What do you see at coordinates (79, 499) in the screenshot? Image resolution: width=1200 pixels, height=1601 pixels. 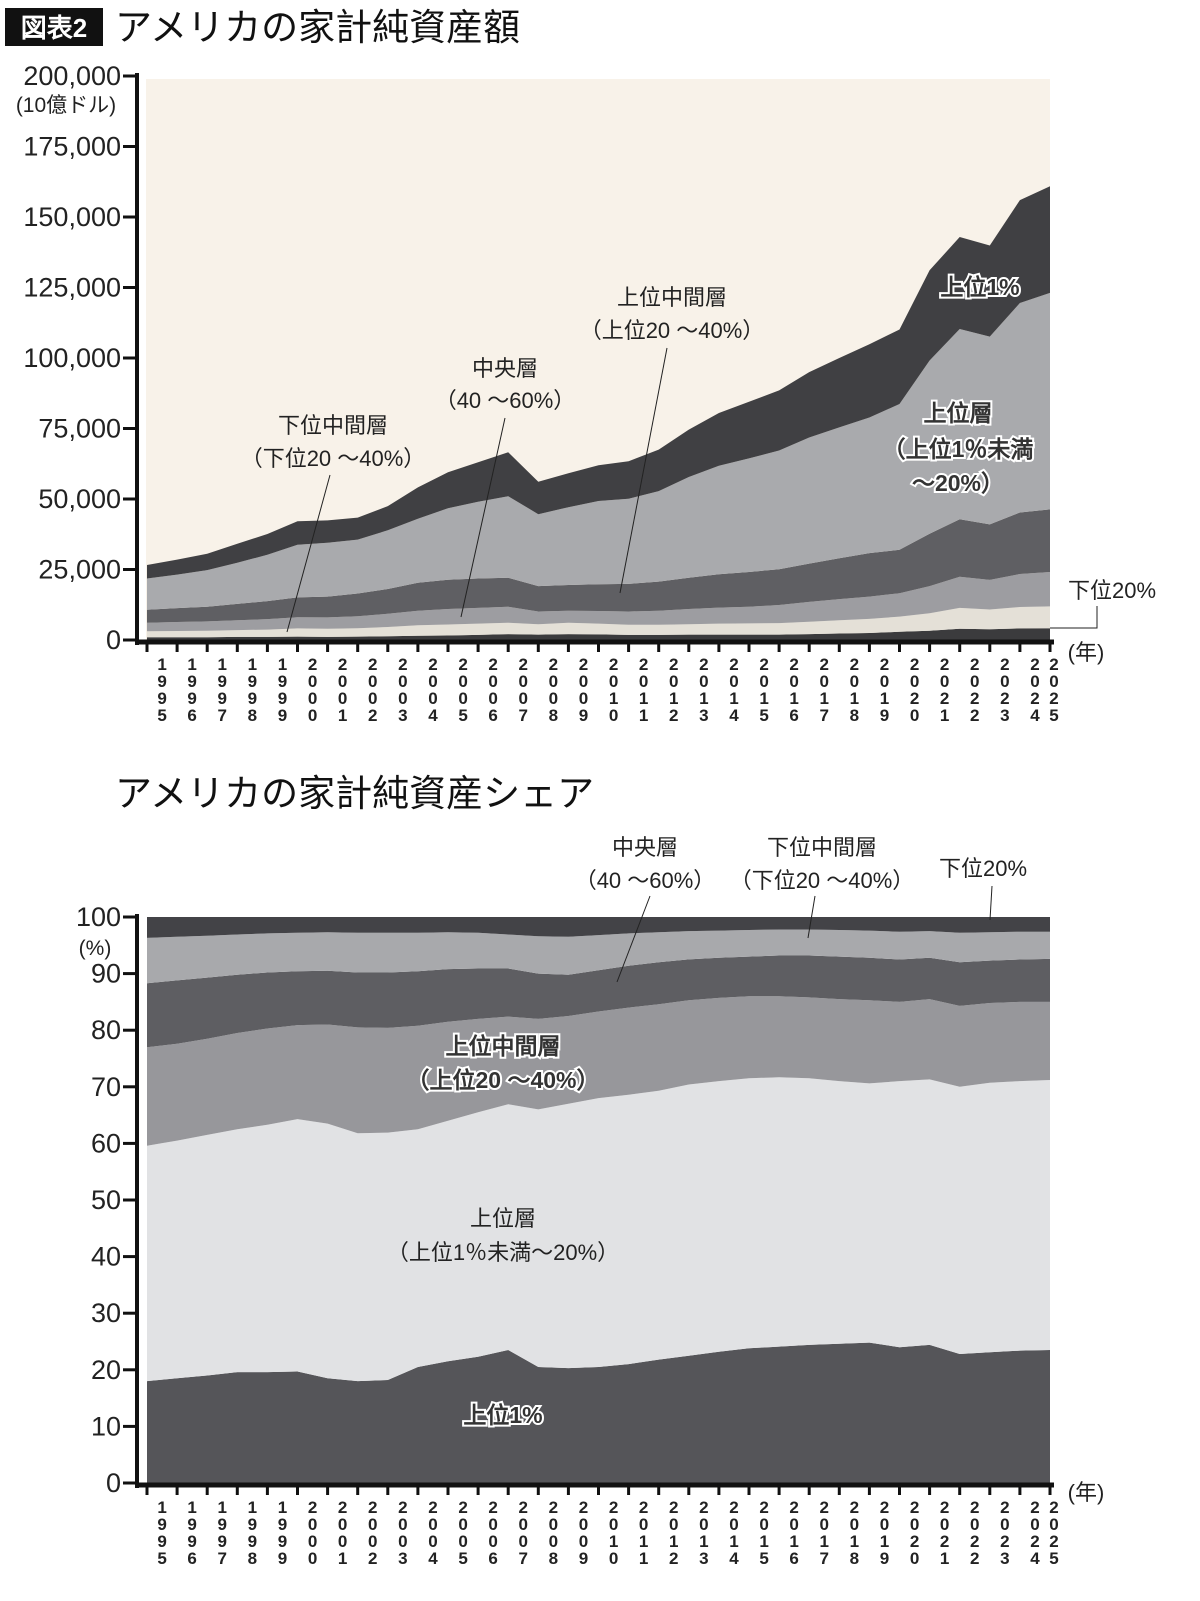 I see `y-tick-label: 50,000` at bounding box center [79, 499].